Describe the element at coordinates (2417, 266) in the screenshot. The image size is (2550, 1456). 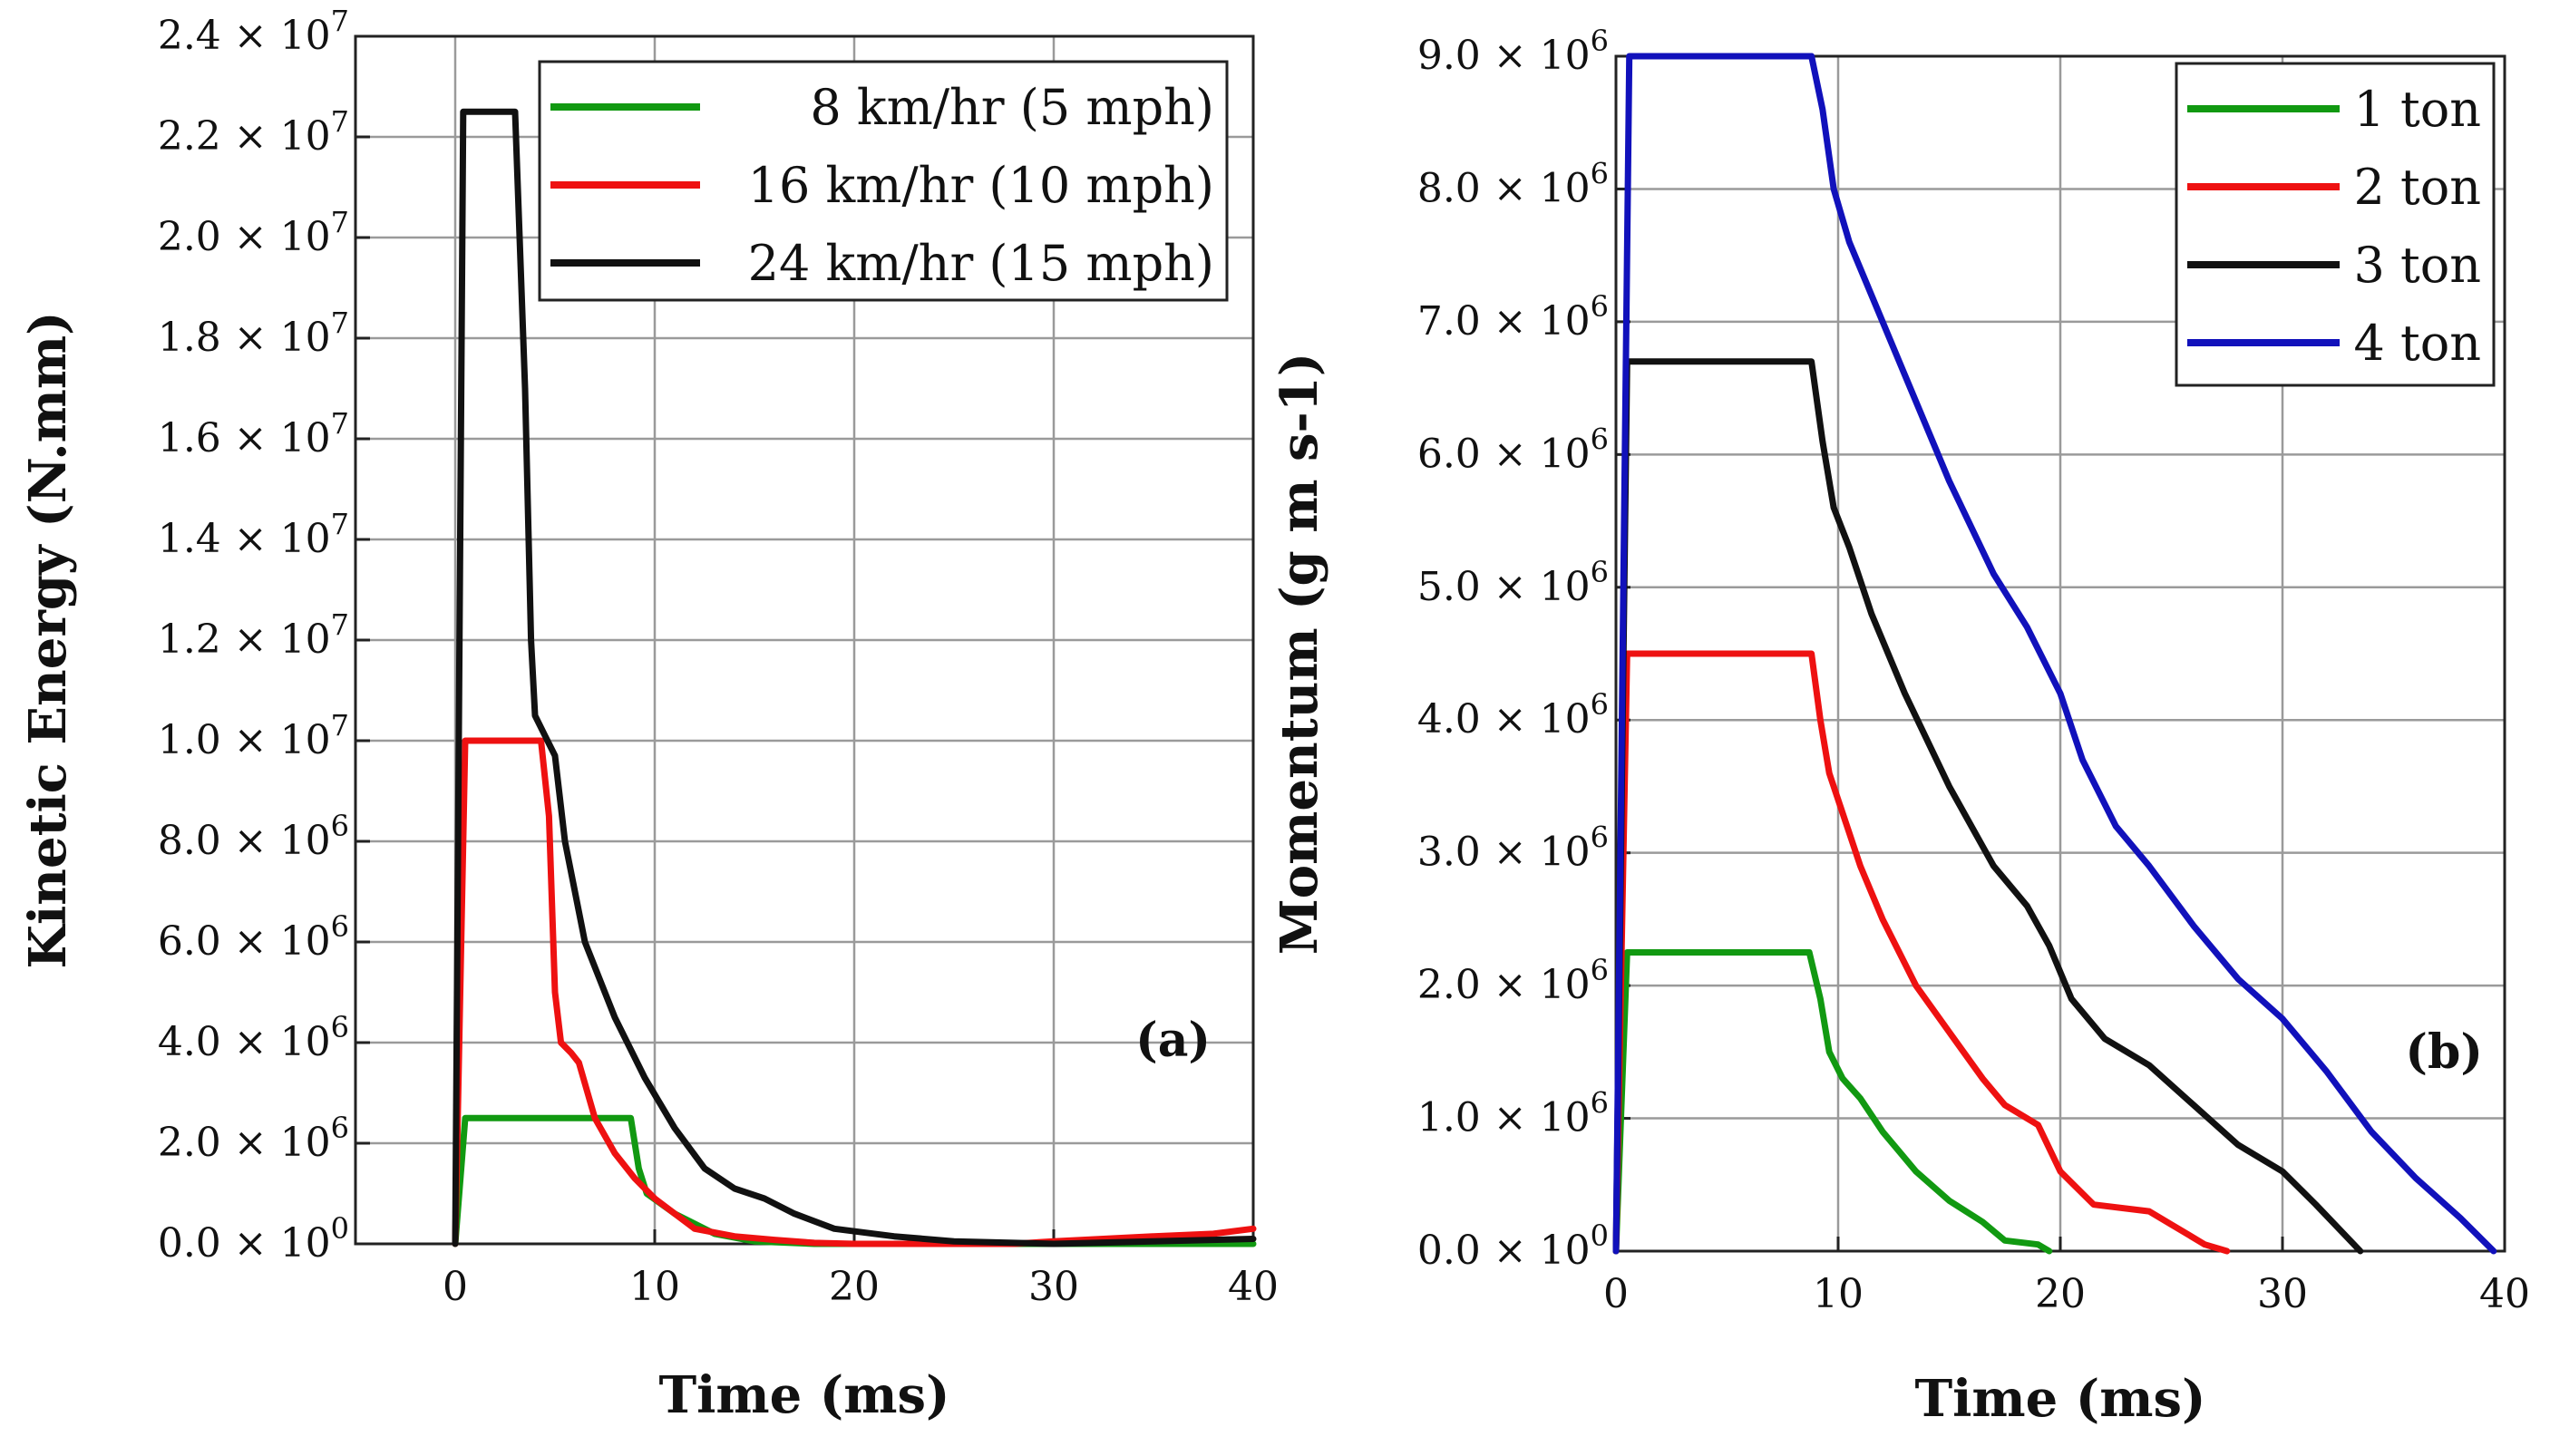
I see `legend-label: 3 ton` at that location.